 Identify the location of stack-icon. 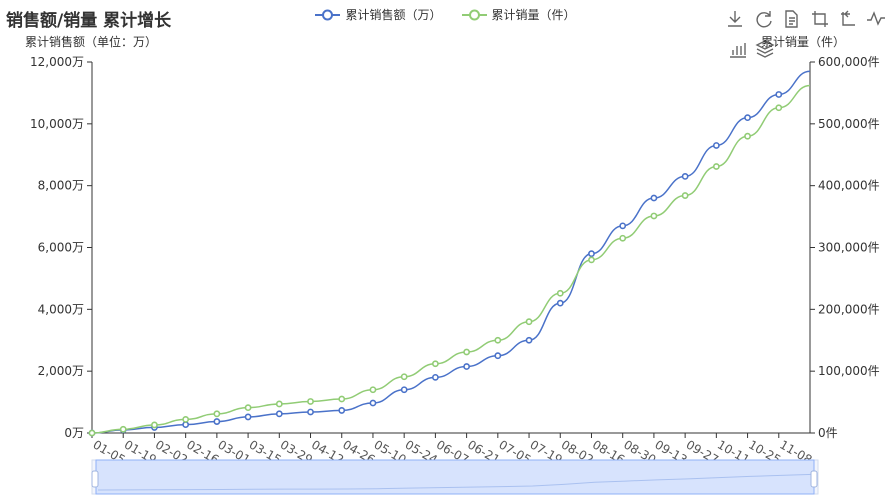
(765, 49).